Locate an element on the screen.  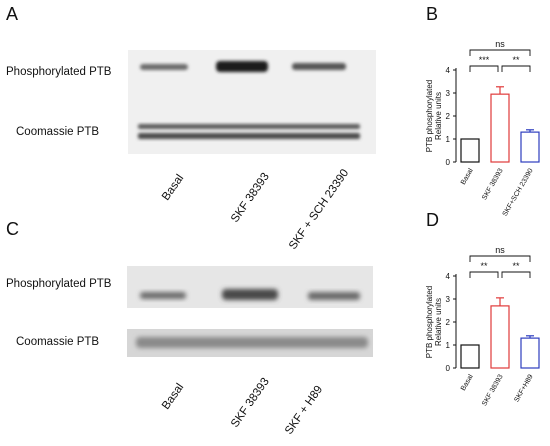
band-c-phospho-skf is located at coordinates (250, 294).